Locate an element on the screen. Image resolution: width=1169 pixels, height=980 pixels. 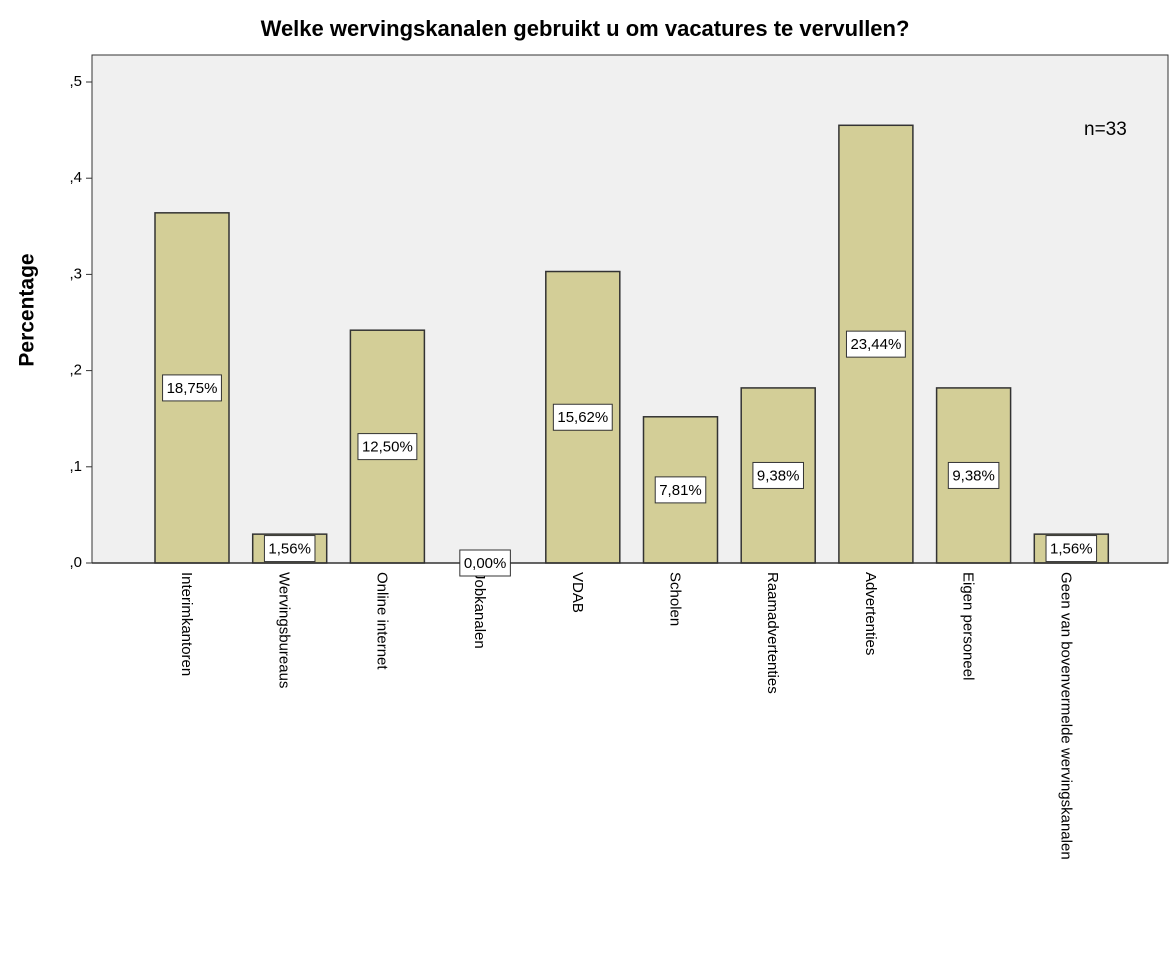
annotation: n=33 is located at coordinates (1105, 129).